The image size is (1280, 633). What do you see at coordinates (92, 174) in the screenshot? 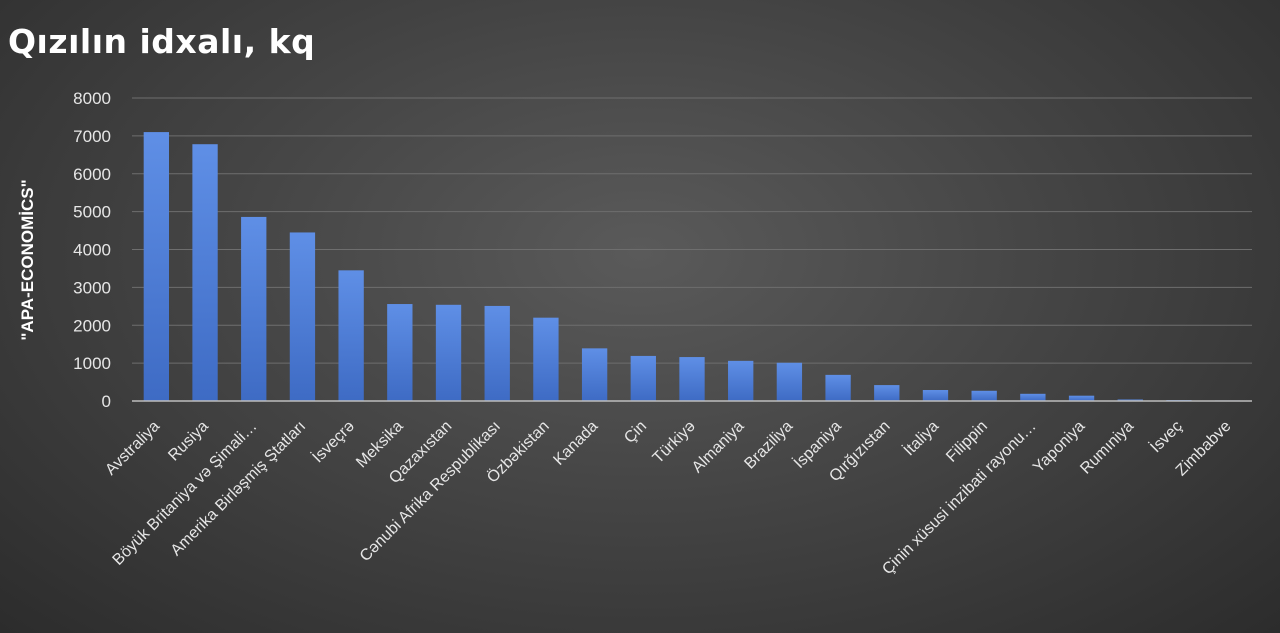
I see `y-tick-label: 6000` at bounding box center [92, 174].